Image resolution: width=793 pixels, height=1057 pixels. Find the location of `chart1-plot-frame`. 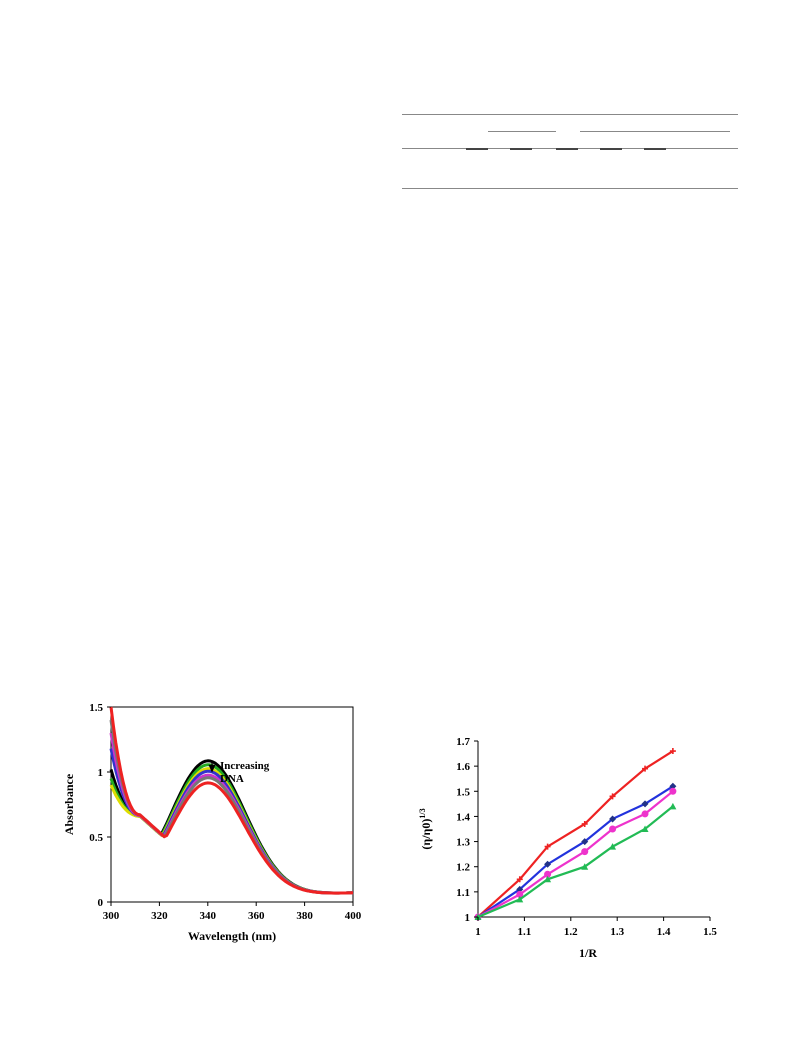

chart1-plot-frame is located at coordinates (232, 804).